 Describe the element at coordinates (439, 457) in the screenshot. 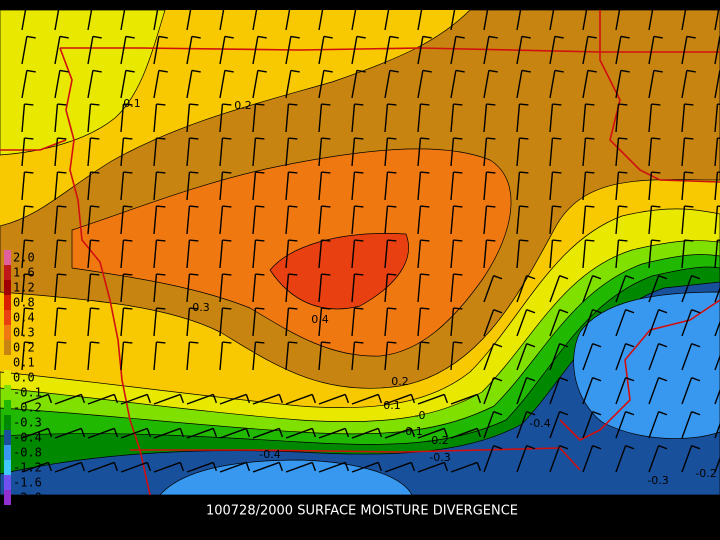

I see `contour-label: -0.3` at that location.